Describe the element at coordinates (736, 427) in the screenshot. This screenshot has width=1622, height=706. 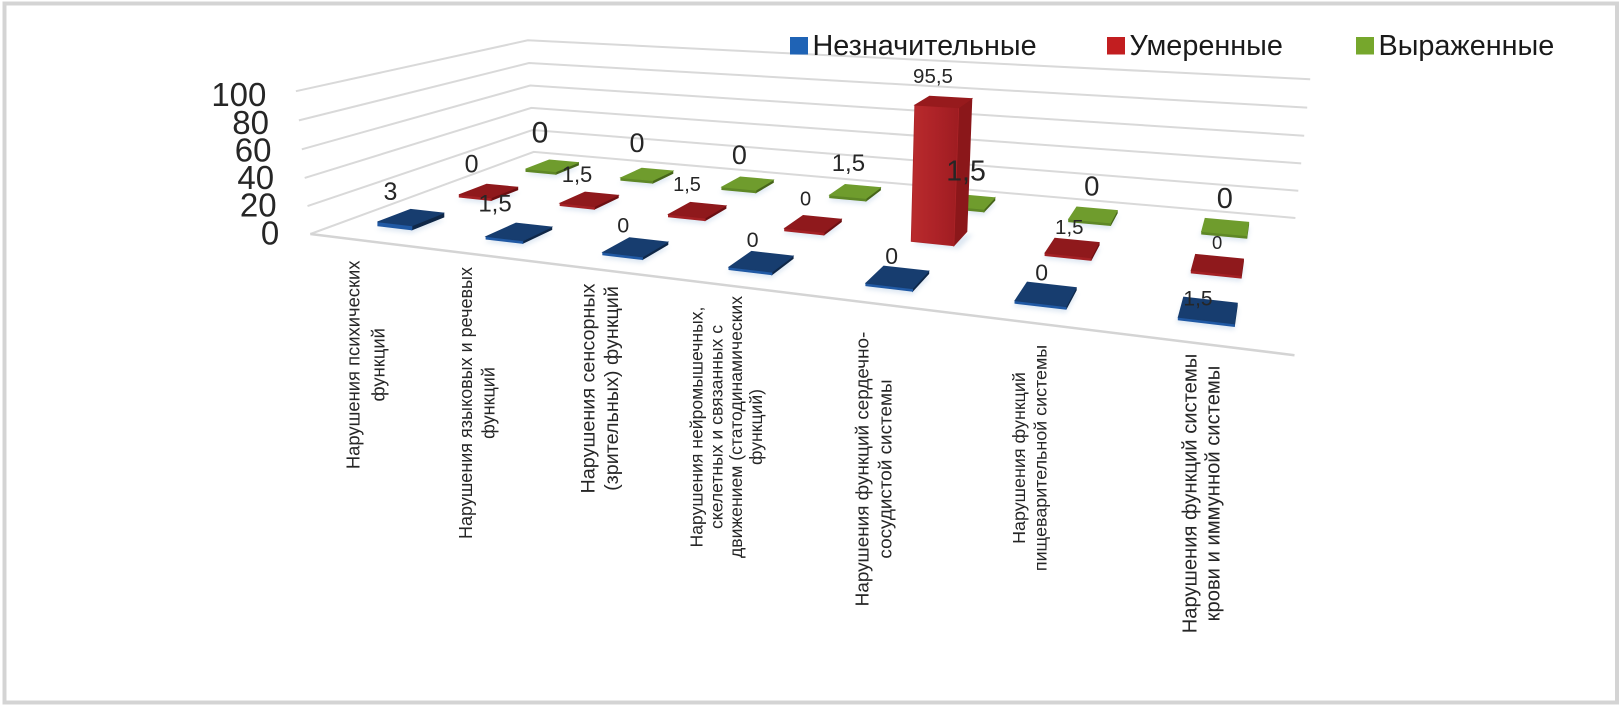
I see `svg-text: движением (статодинамических` at that location.